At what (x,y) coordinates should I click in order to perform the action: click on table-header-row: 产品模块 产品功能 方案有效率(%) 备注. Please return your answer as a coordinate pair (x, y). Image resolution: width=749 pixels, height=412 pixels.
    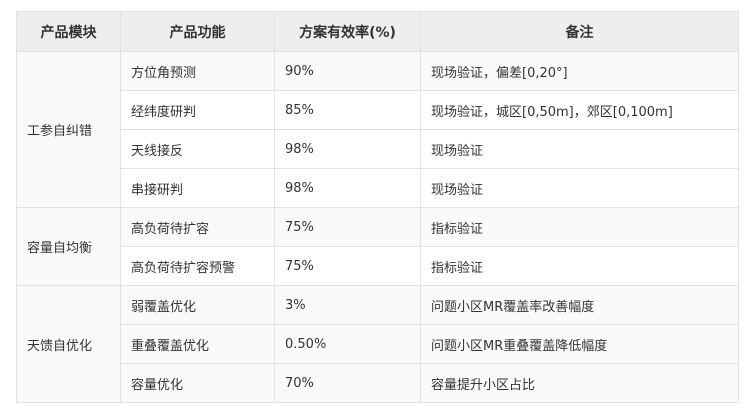
    Looking at the image, I should click on (377, 31).